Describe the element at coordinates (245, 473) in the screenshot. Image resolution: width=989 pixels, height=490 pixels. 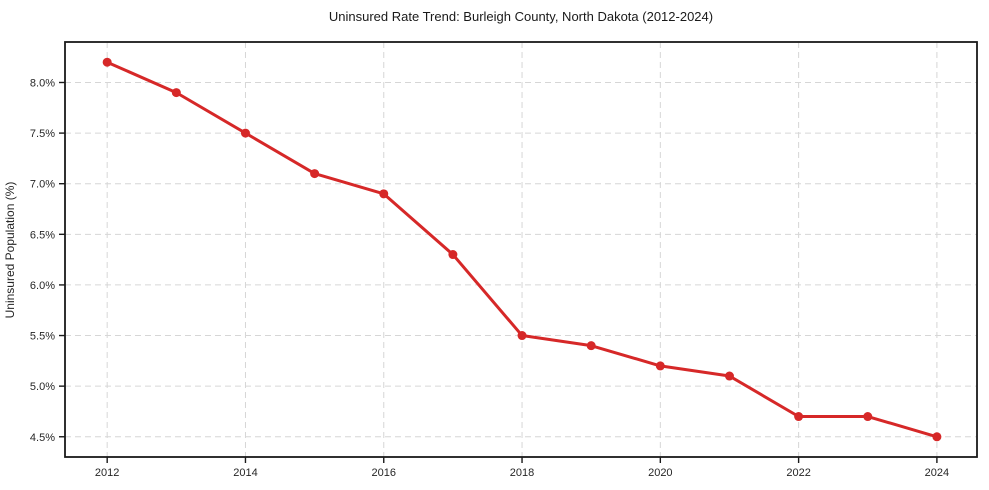
I see `x-tick-label: 2014` at that location.